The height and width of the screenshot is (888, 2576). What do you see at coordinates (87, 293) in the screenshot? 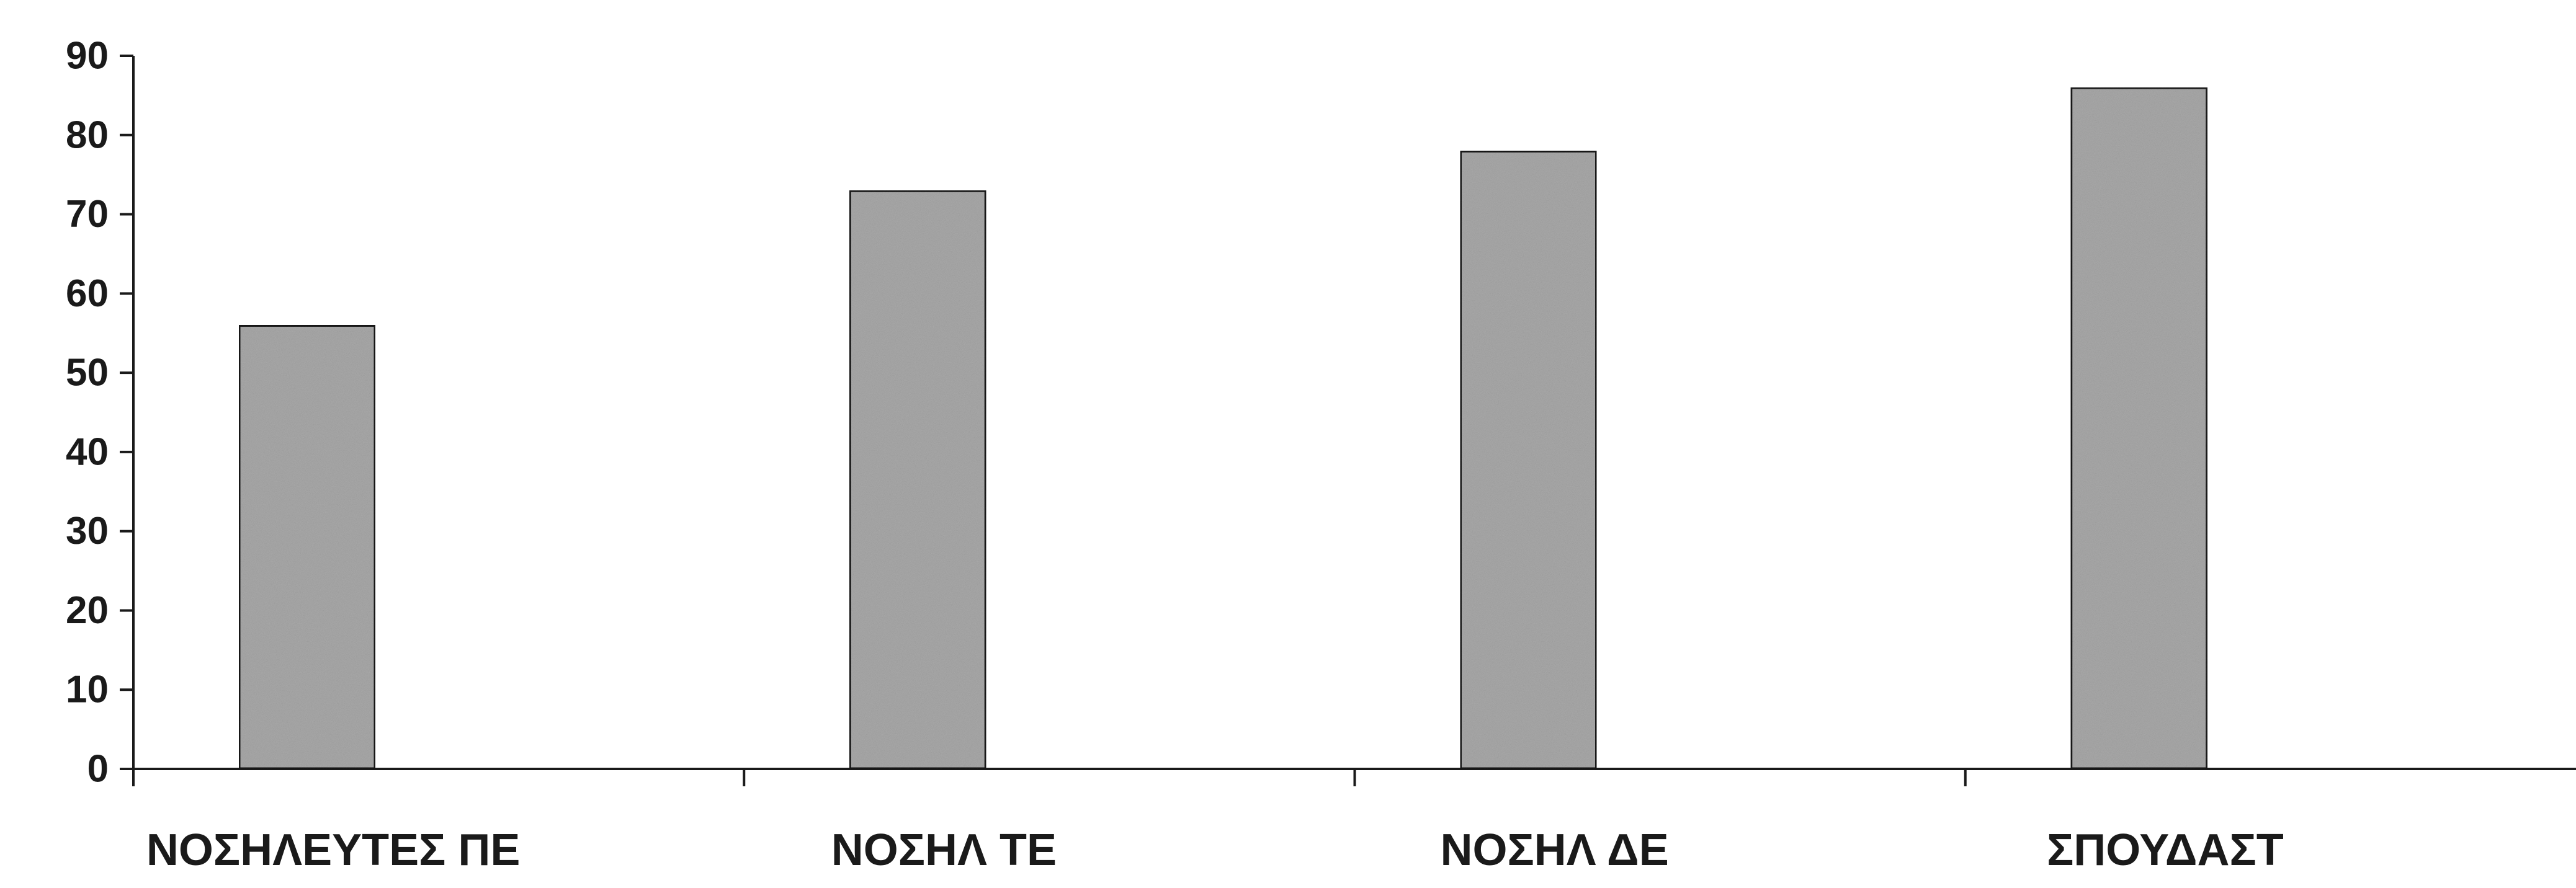
I see `y-tick-label: 60` at bounding box center [87, 293].